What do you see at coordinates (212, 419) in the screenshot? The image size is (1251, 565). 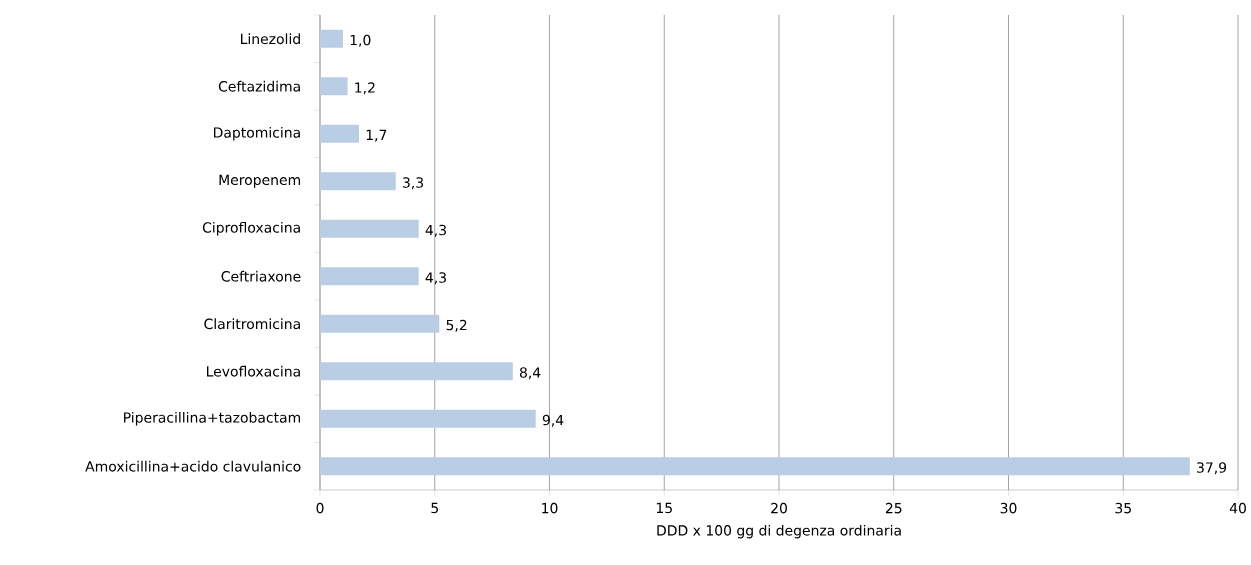 I see `y-tick-label: Piperacillina+tazobactam` at bounding box center [212, 419].